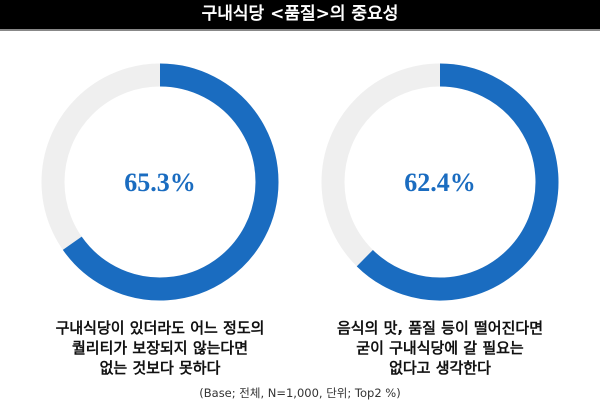 This screenshot has height=410, width=600. I want to click on caption-line: 굳이 구내식당에 갈 필요는, so click(440, 348).